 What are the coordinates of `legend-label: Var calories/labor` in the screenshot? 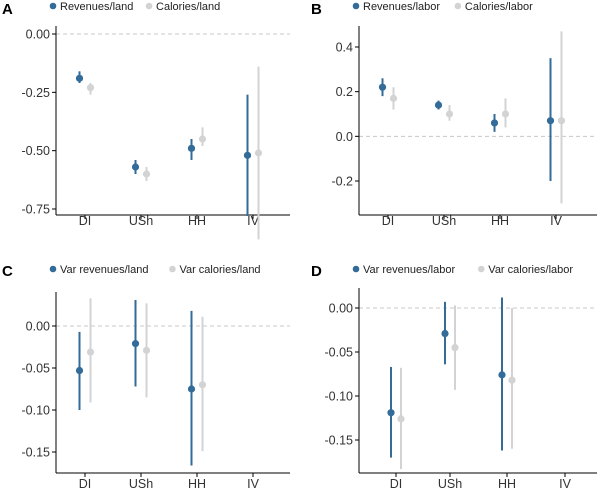 It's located at (530, 270).